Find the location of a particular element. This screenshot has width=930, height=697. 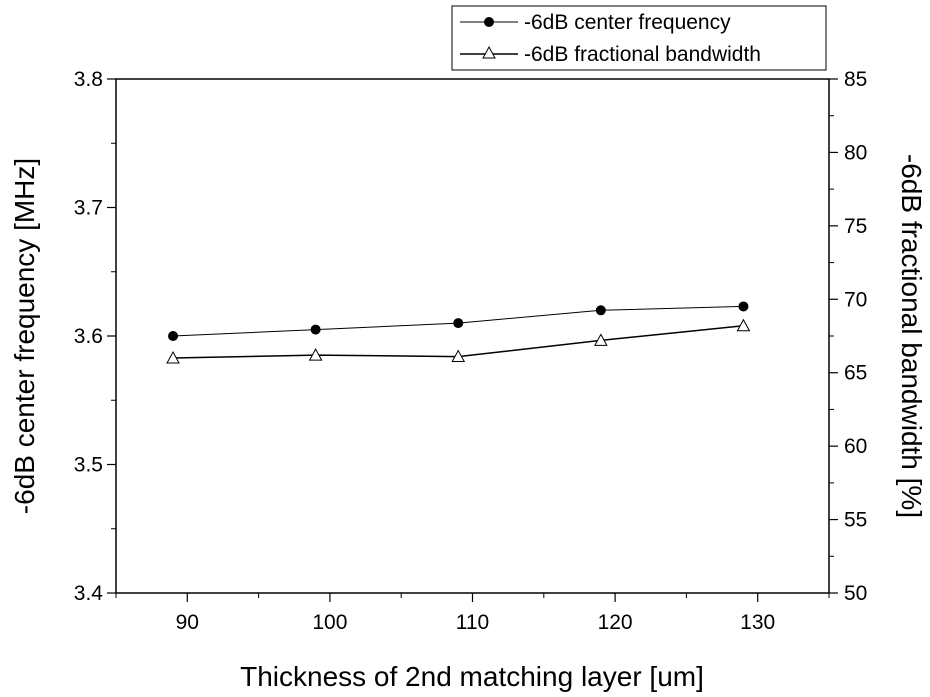

x-tick-label: 100 is located at coordinates (329, 622).